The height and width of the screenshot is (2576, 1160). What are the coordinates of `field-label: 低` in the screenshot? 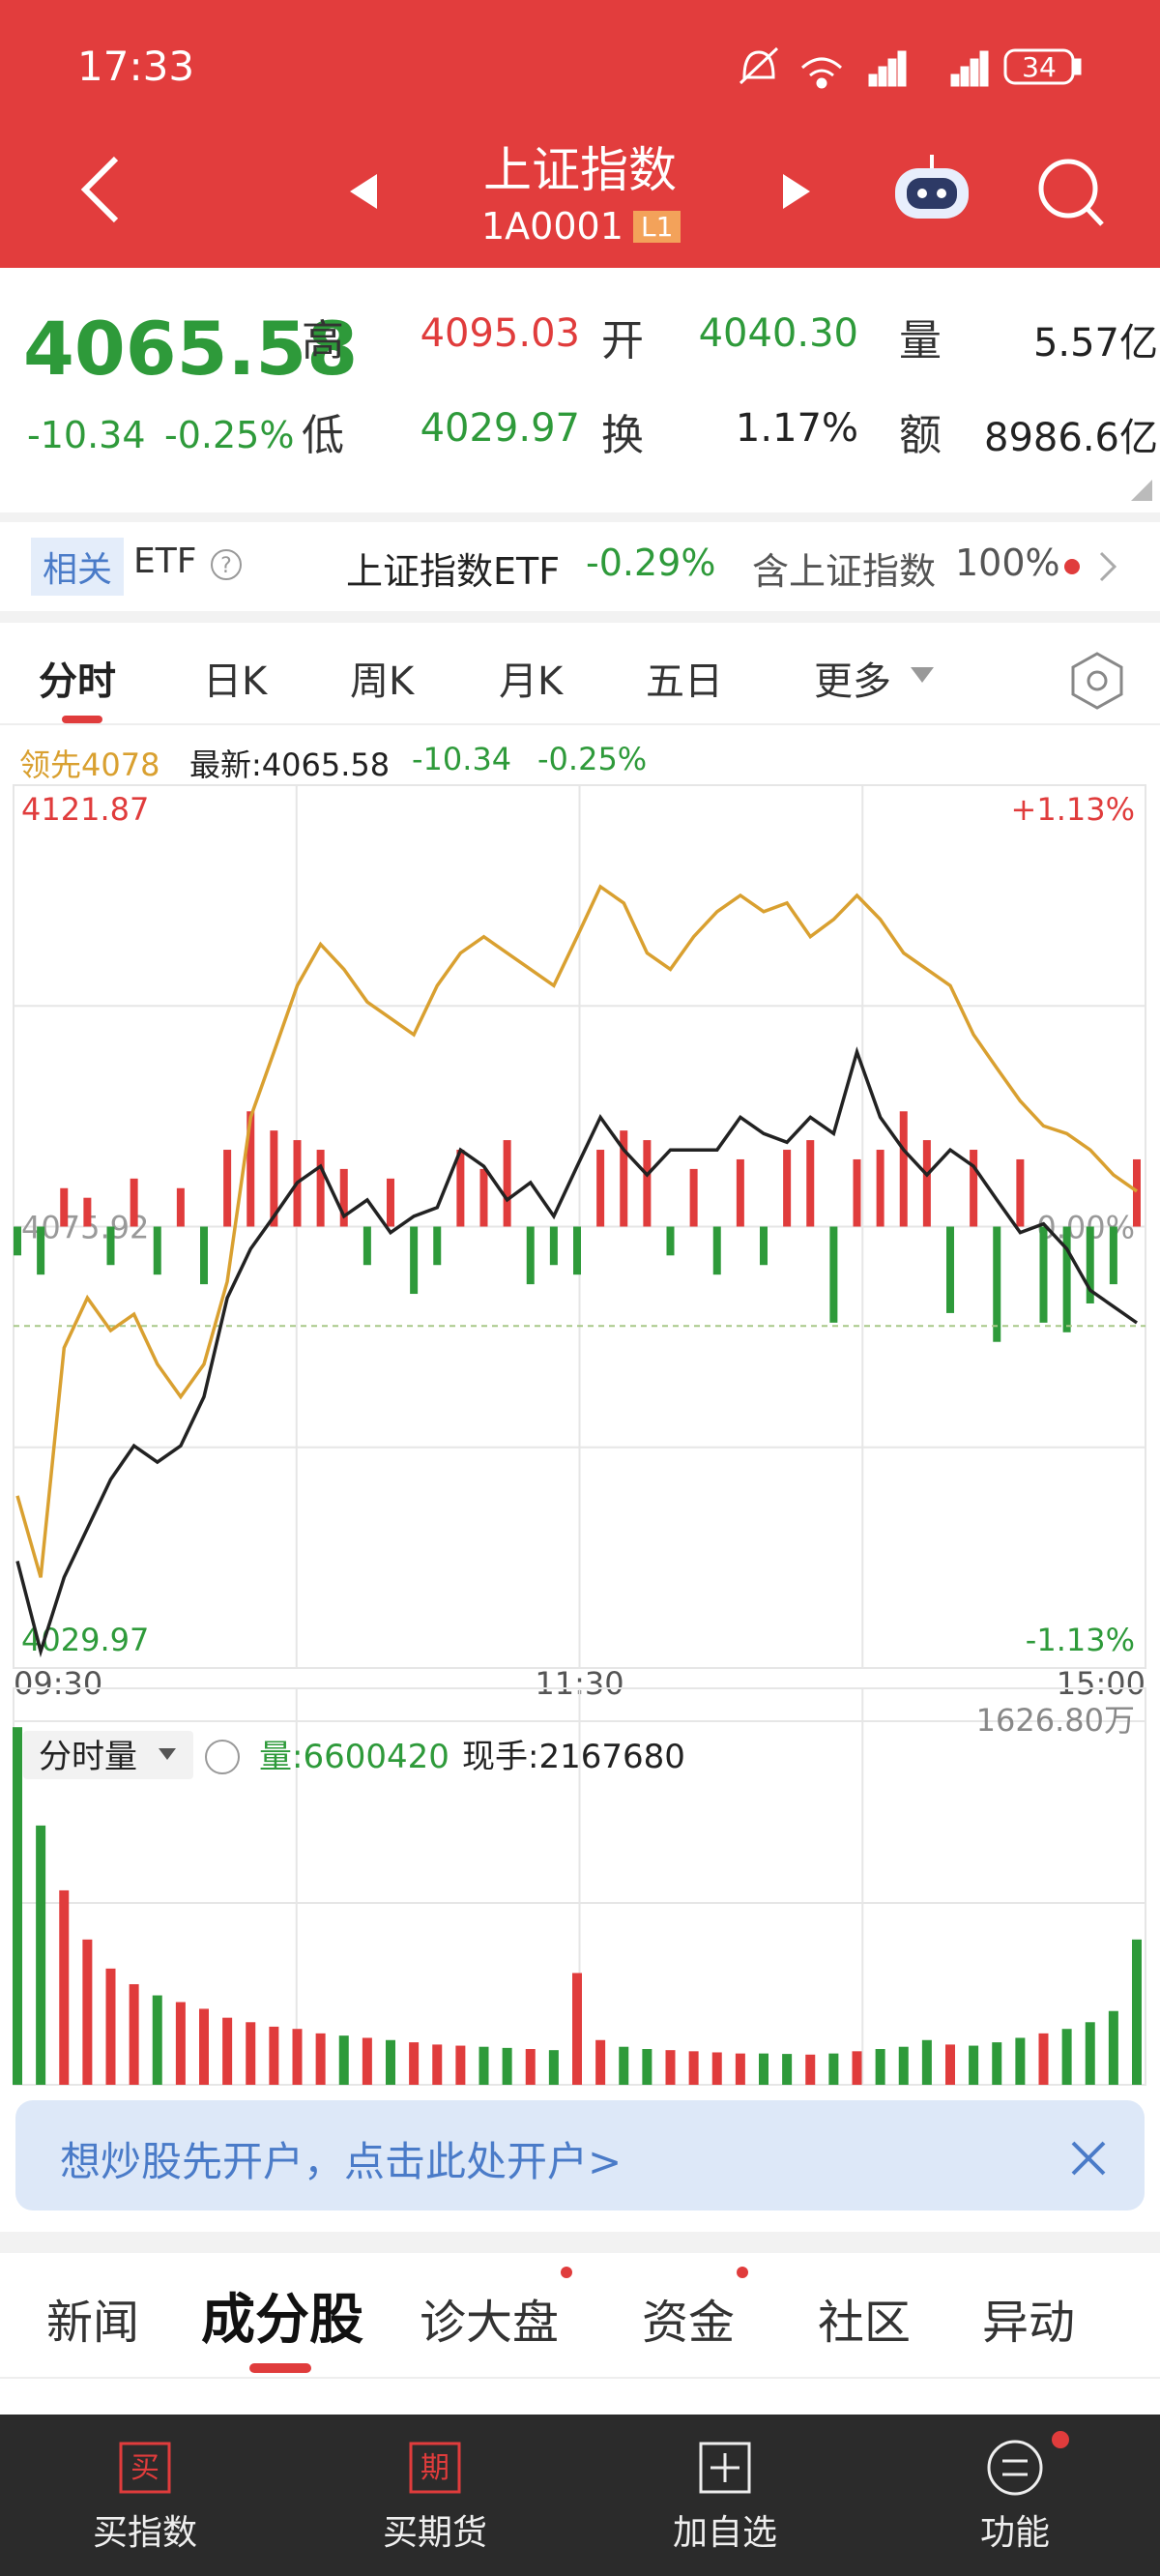 It's located at (323, 435).